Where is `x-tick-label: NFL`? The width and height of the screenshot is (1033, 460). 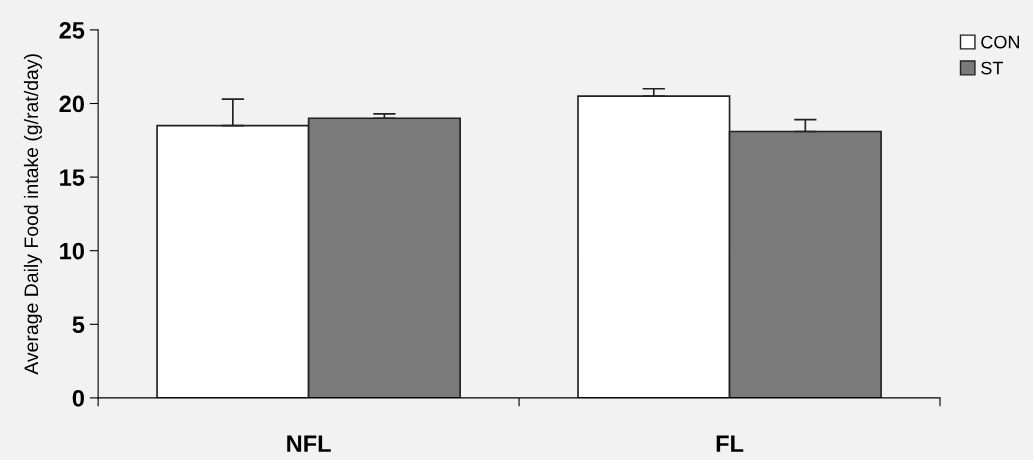
x-tick-label: NFL is located at coordinates (309, 443).